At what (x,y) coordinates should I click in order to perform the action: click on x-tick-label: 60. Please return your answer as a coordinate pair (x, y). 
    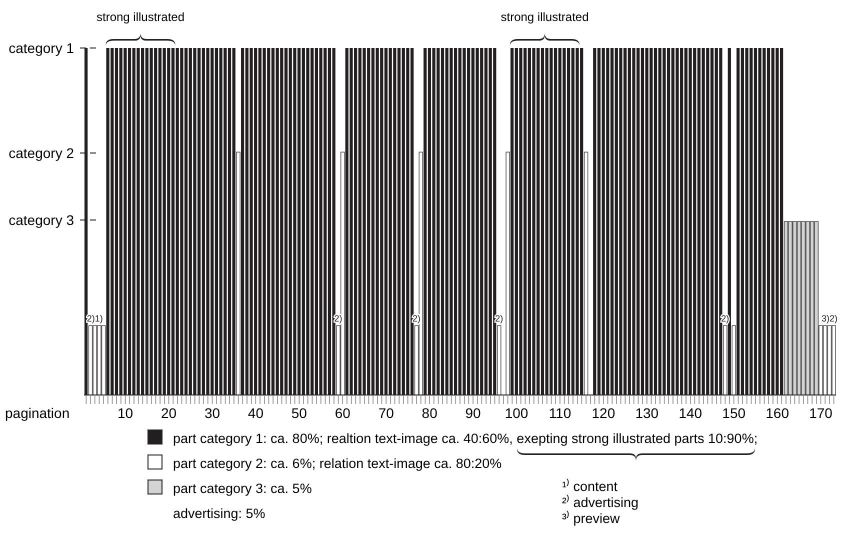
    Looking at the image, I should click on (342, 413).